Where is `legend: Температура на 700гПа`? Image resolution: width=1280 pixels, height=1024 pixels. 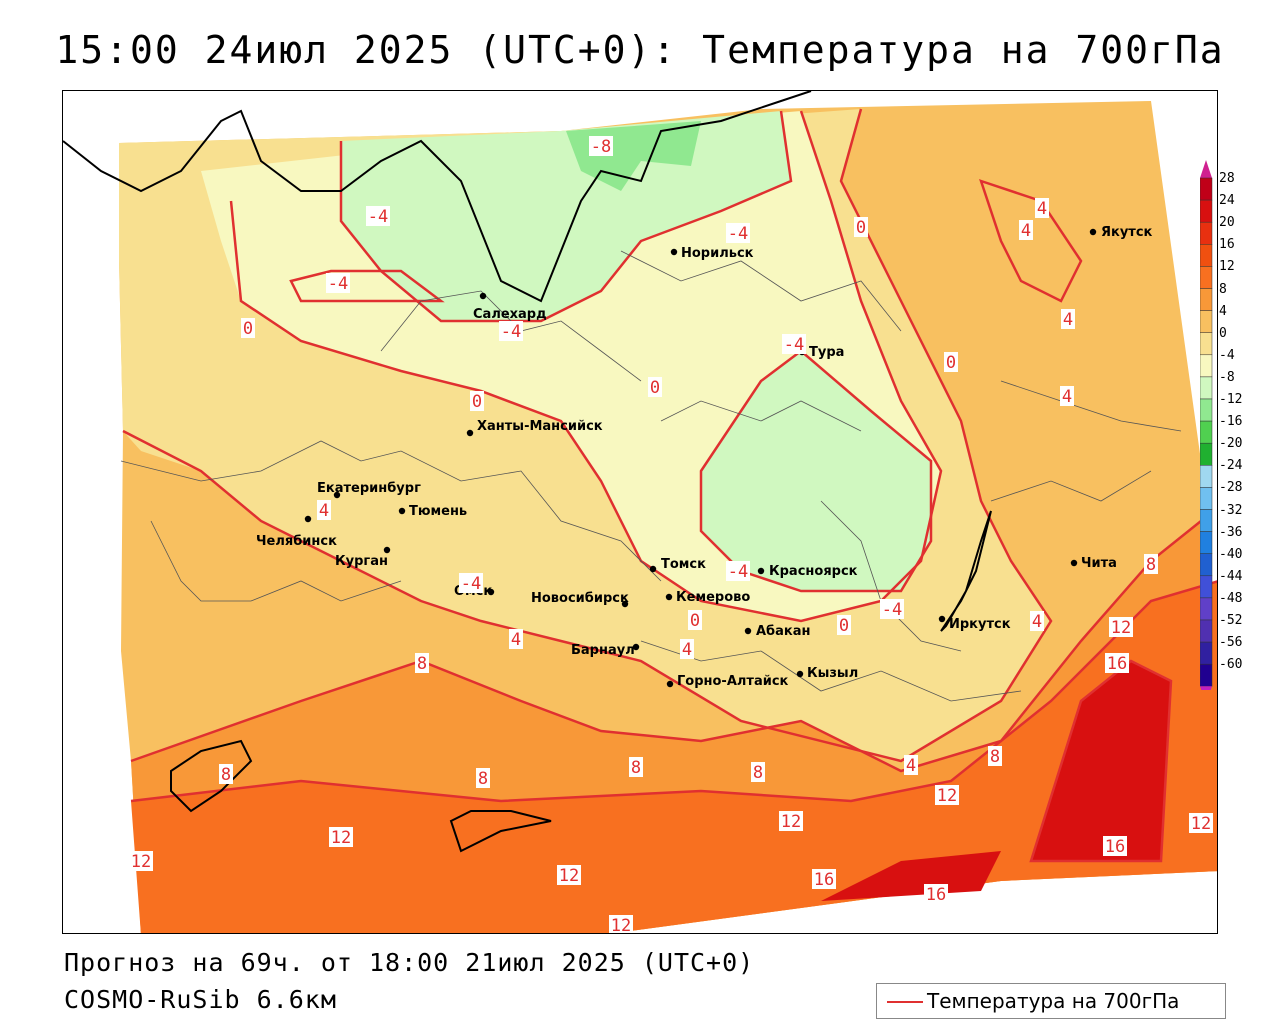 legend: Температура на 700гПа is located at coordinates (1051, 1001).